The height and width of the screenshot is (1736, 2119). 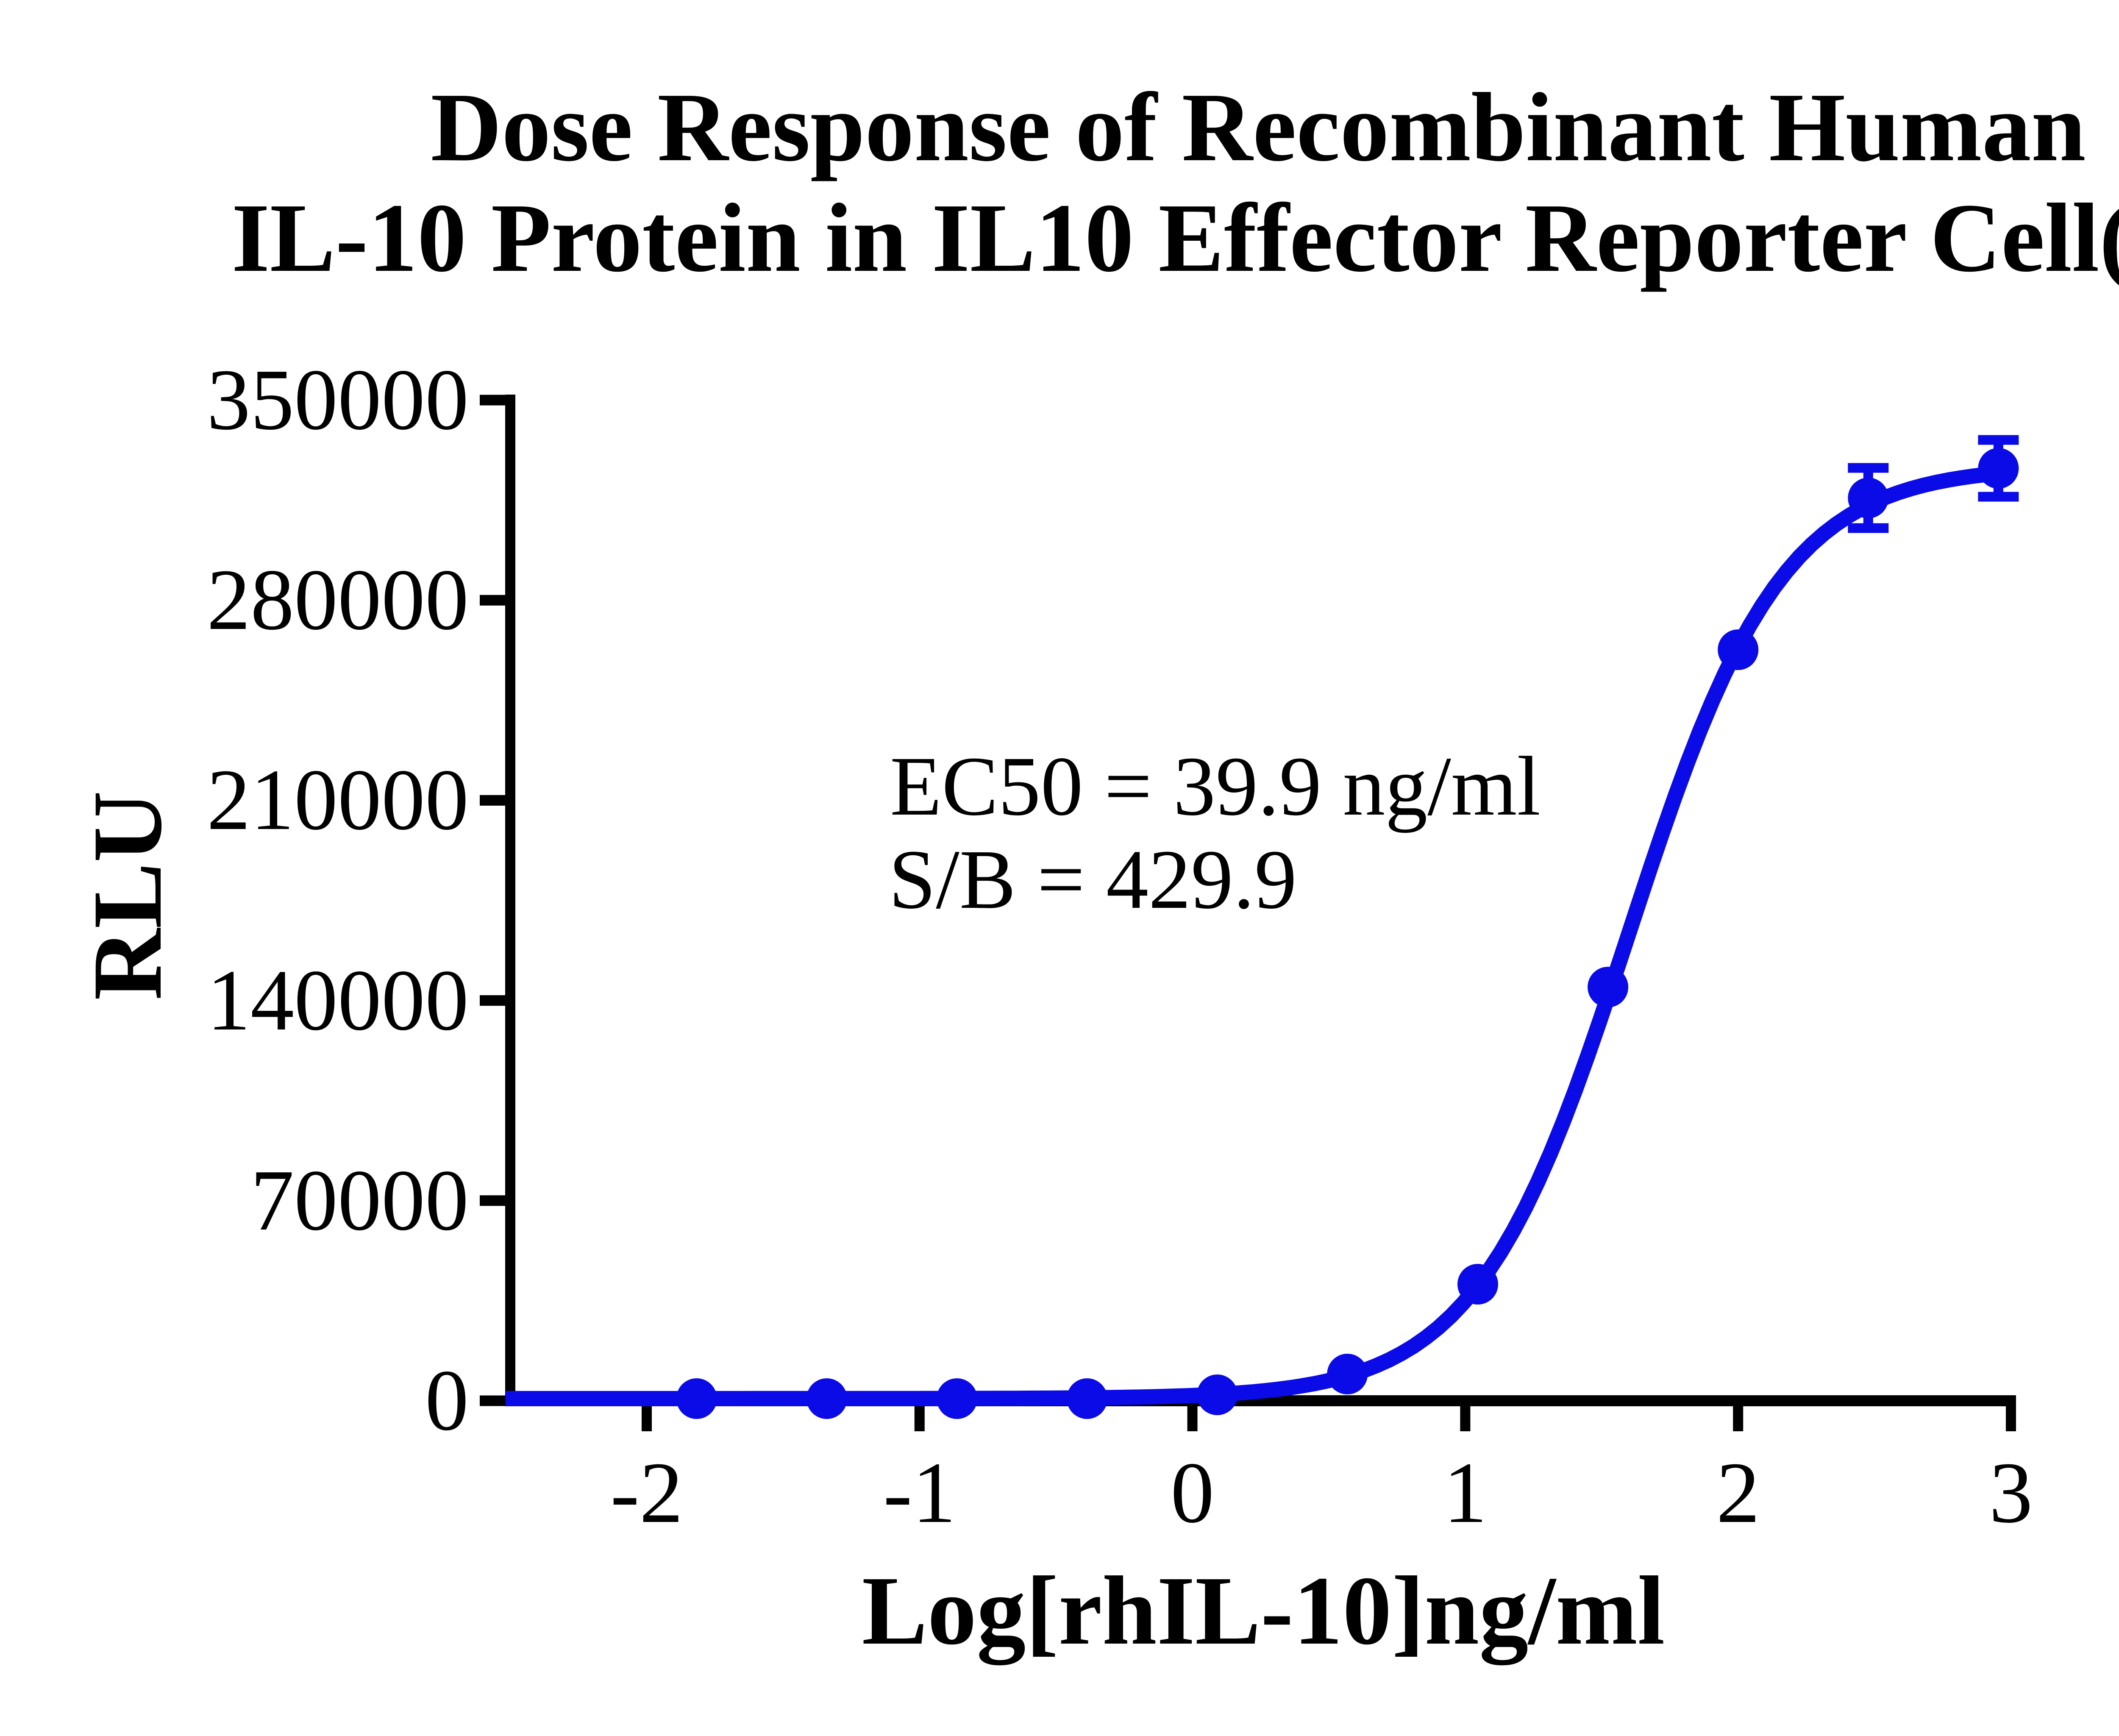 What do you see at coordinates (338, 799) in the screenshot?
I see `svg-text: 210000` at bounding box center [338, 799].